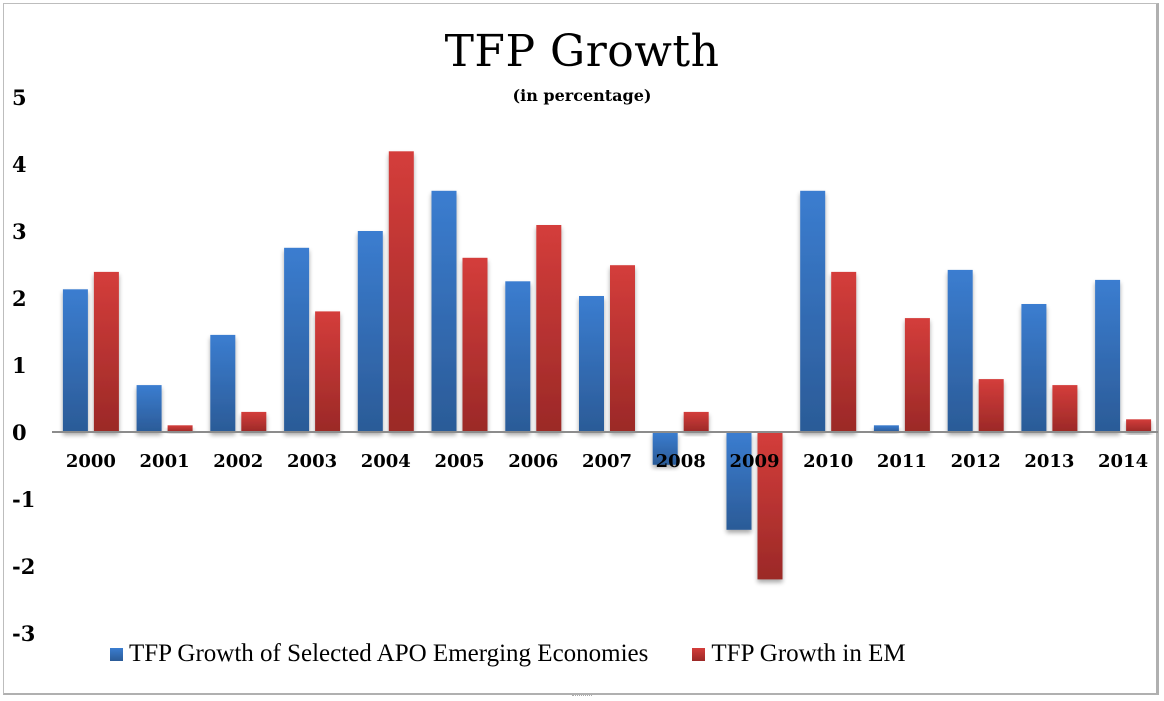 The height and width of the screenshot is (701, 1164). Describe the element at coordinates (582, 95) in the screenshot. I see `chart-subtitle: (in percentage)` at that location.